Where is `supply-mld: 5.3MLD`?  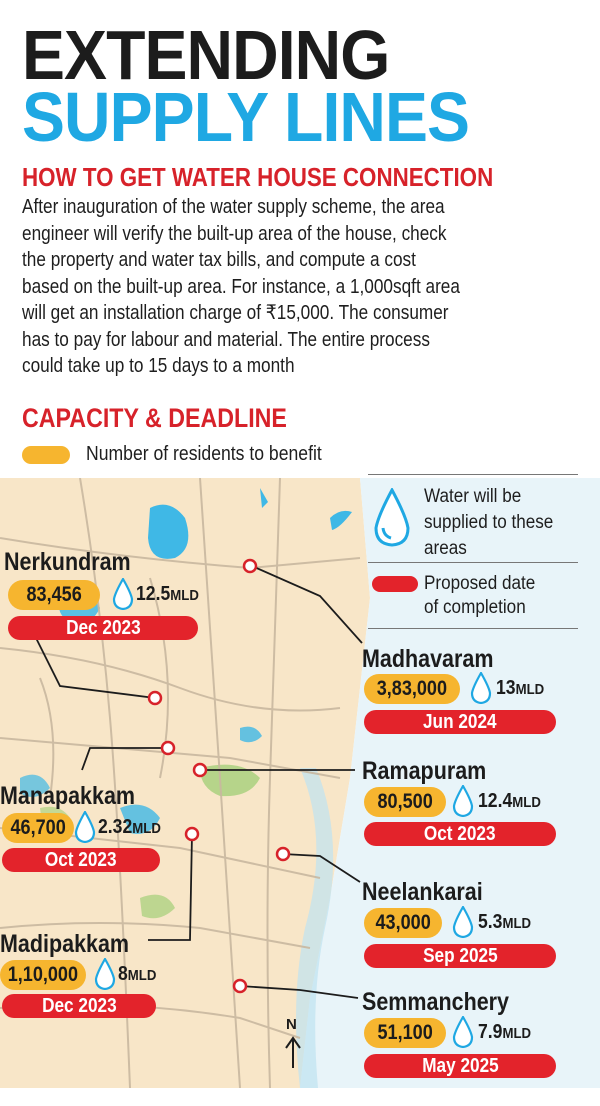 supply-mld: 5.3MLD is located at coordinates (508, 923).